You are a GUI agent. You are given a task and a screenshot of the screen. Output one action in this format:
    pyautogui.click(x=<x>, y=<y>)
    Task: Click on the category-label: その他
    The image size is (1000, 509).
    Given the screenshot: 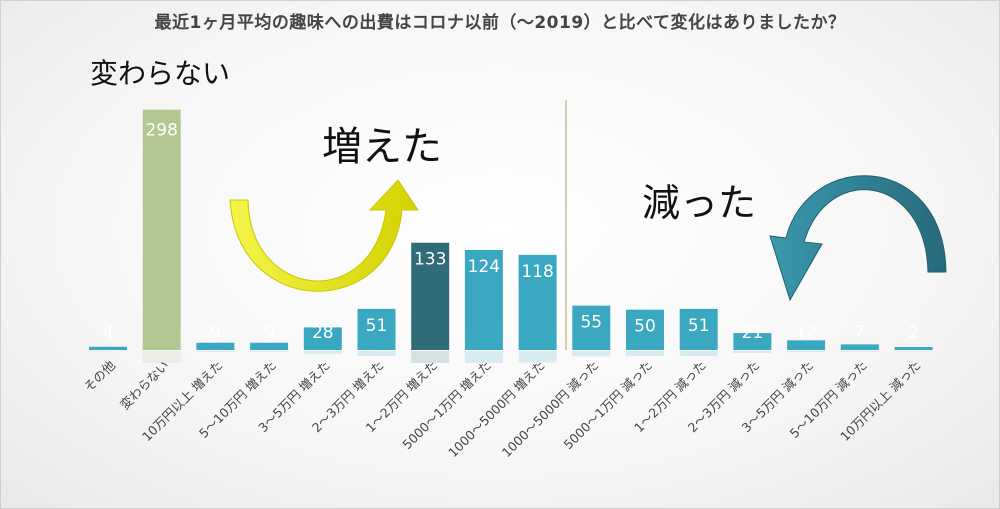 What is the action you would take?
    pyautogui.click(x=99, y=375)
    